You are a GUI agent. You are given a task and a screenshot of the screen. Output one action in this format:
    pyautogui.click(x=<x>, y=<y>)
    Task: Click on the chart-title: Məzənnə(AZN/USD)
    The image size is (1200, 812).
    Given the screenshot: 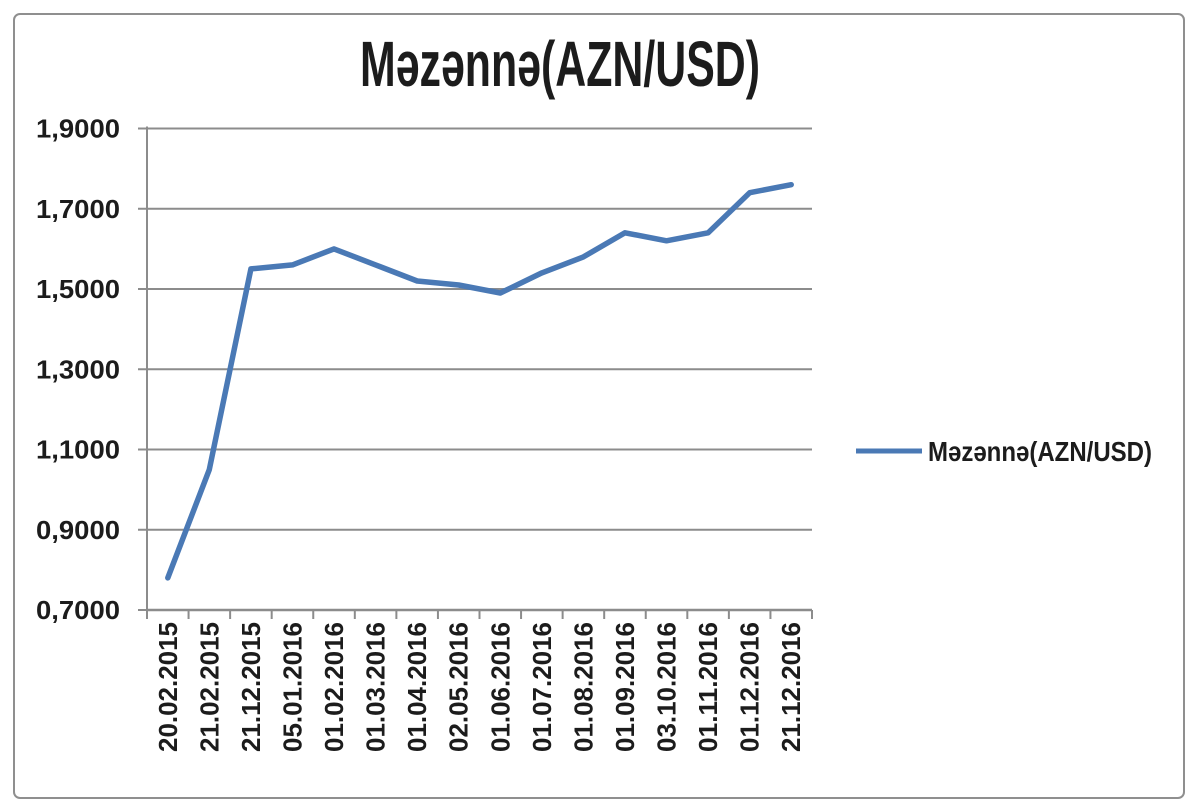 What is the action you would take?
    pyautogui.click(x=560, y=64)
    